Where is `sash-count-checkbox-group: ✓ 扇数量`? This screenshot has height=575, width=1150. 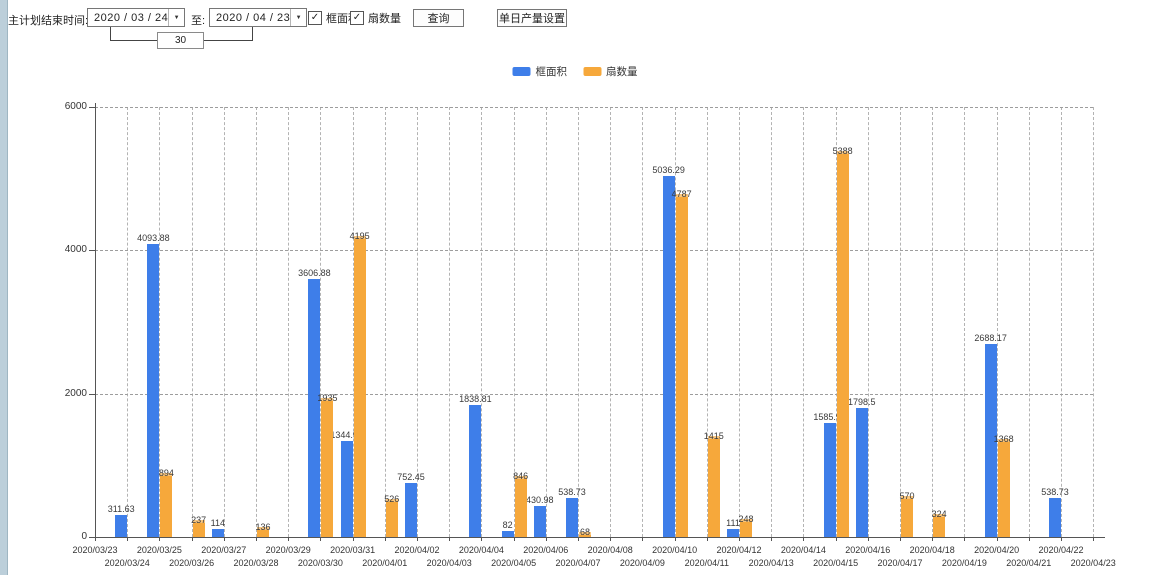
sash-count-checkbox-group: ✓ 扇数量 is located at coordinates (375, 18).